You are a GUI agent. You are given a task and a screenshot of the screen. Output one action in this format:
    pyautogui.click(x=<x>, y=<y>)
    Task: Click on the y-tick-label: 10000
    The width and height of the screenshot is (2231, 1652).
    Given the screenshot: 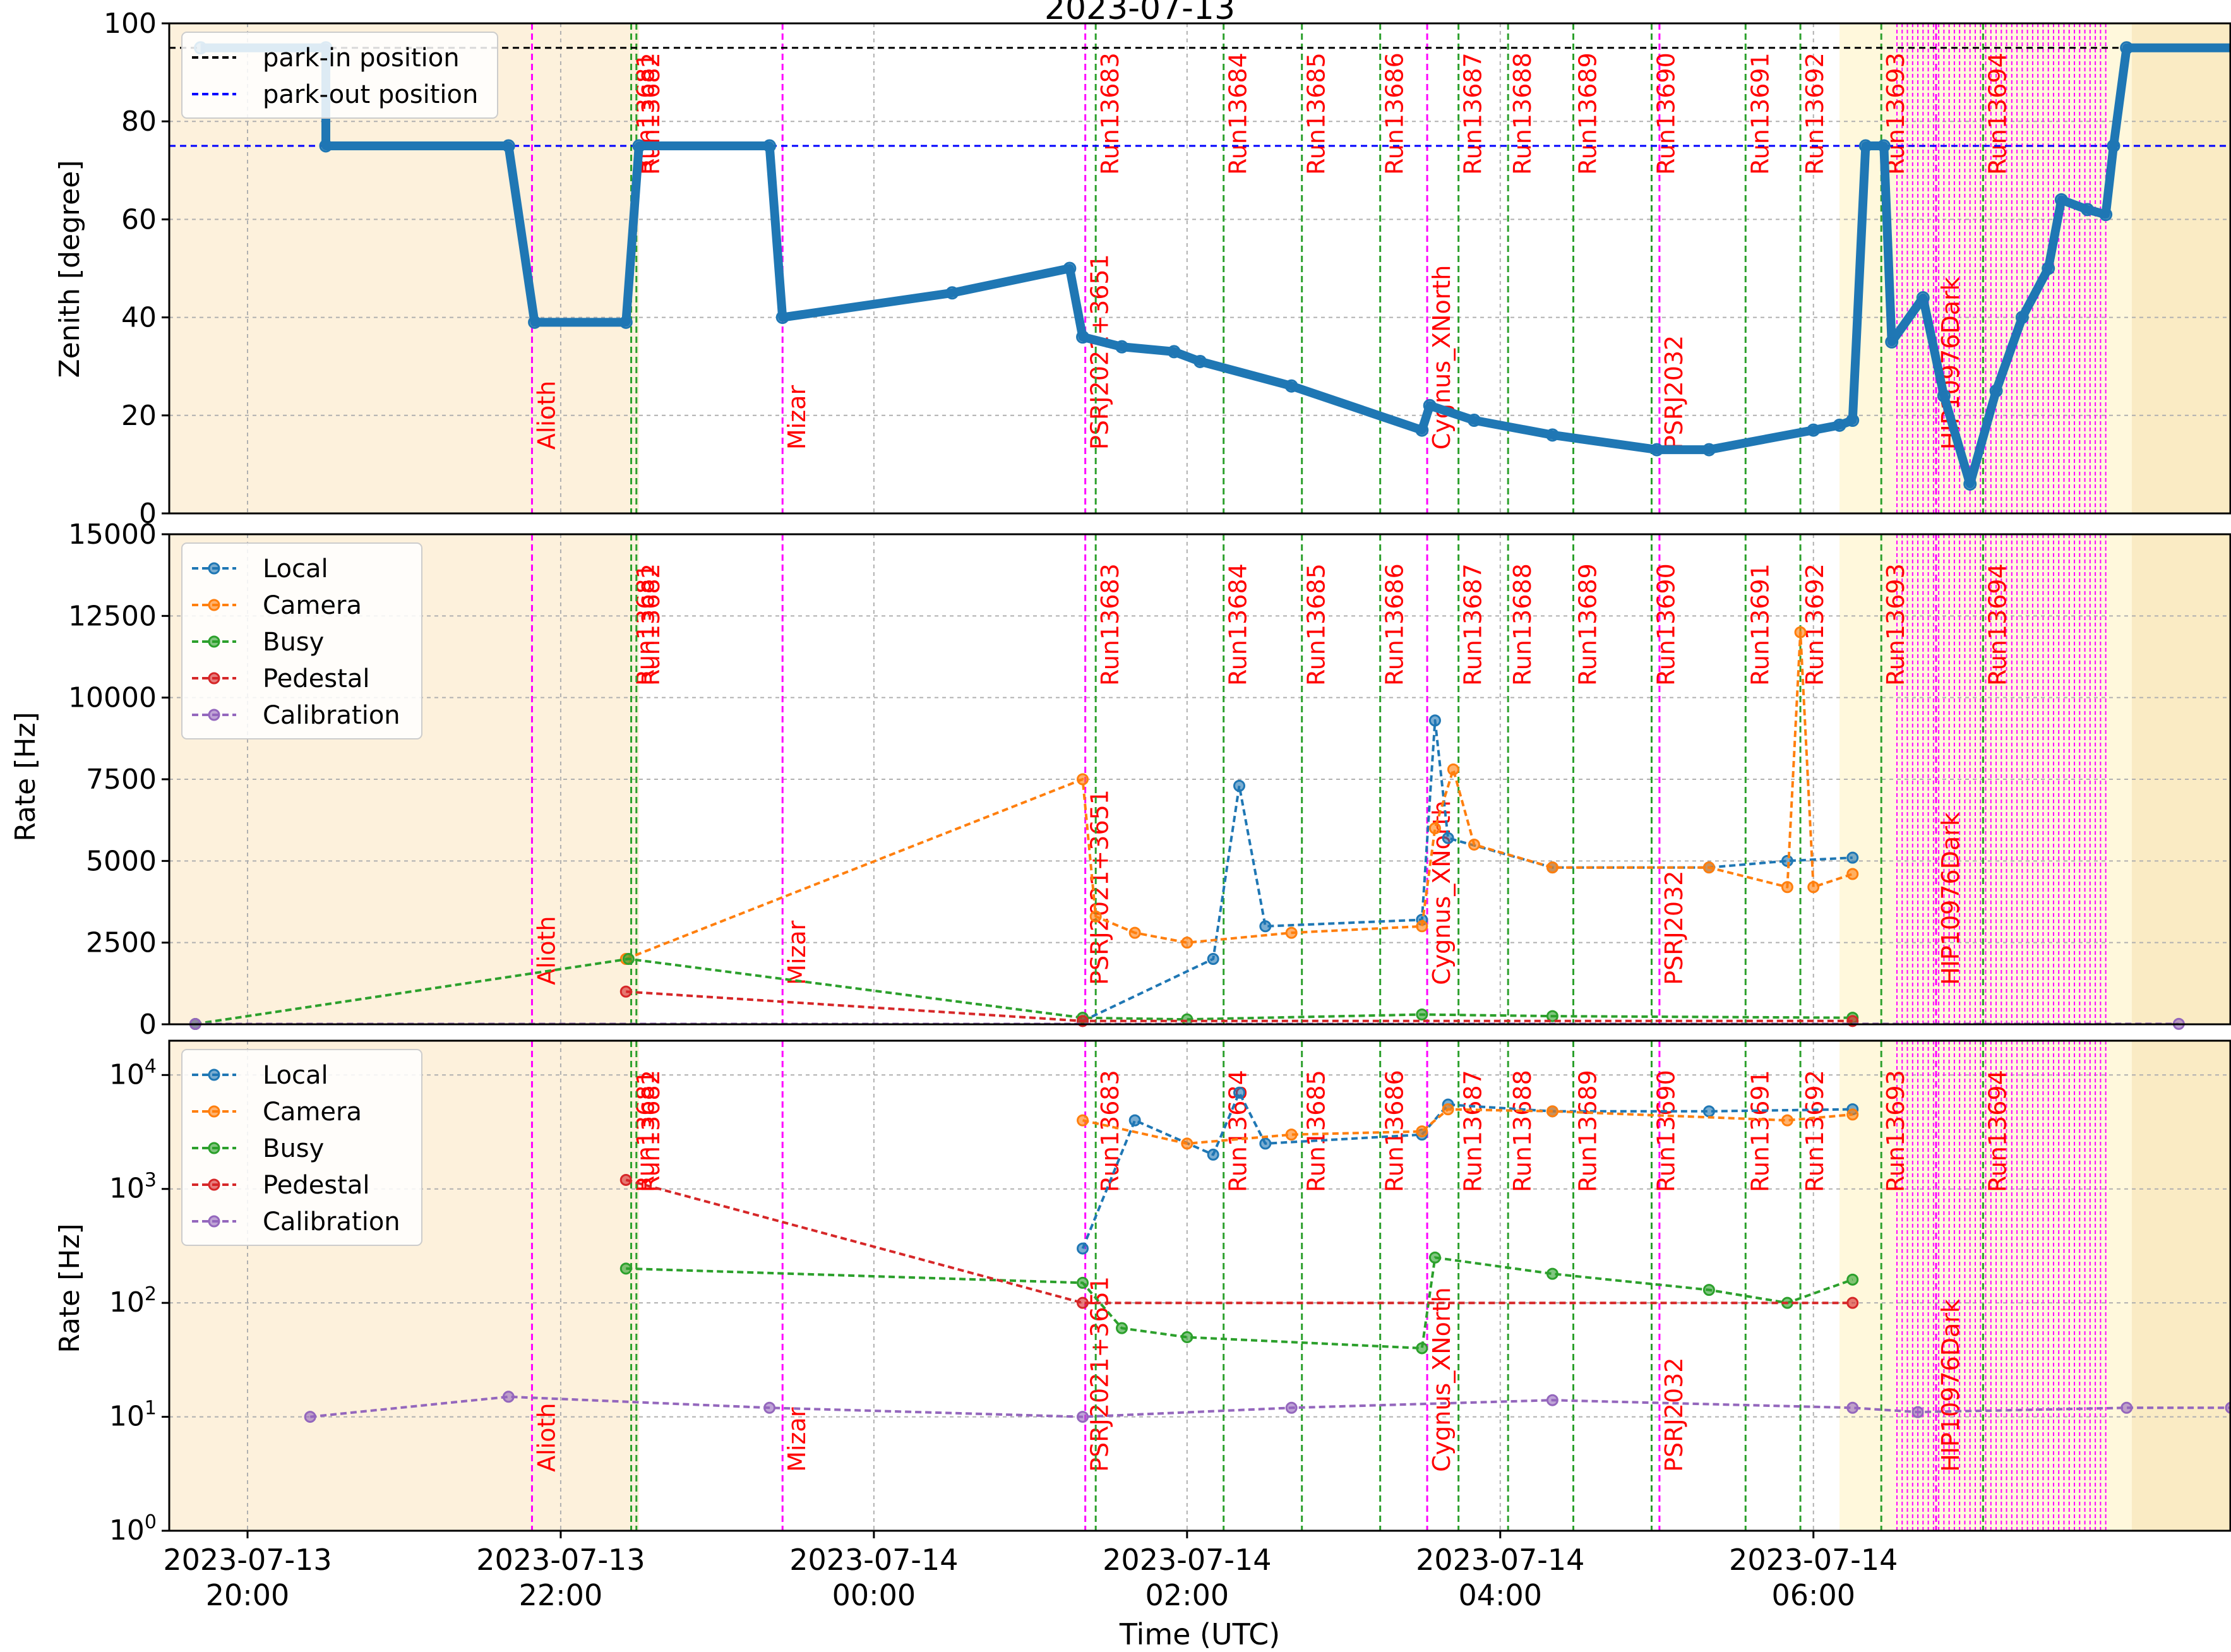 What is the action you would take?
    pyautogui.click(x=112, y=698)
    